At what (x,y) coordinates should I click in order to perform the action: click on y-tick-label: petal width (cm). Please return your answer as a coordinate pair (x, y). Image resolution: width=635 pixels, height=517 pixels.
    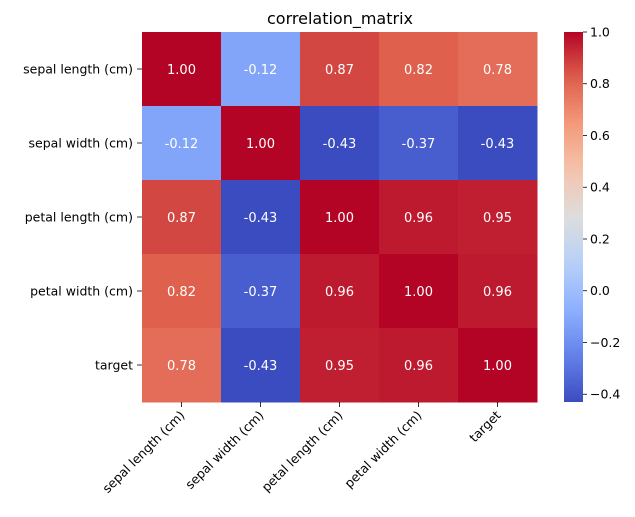
    Looking at the image, I should click on (81, 291).